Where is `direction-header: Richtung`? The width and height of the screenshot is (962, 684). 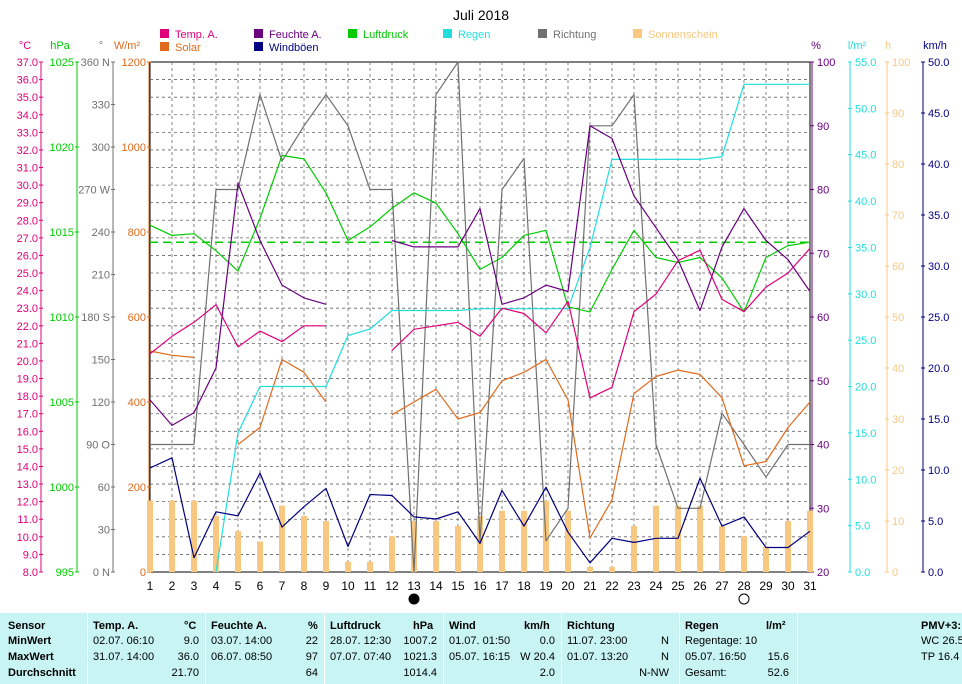 direction-header: Richtung is located at coordinates (591, 626).